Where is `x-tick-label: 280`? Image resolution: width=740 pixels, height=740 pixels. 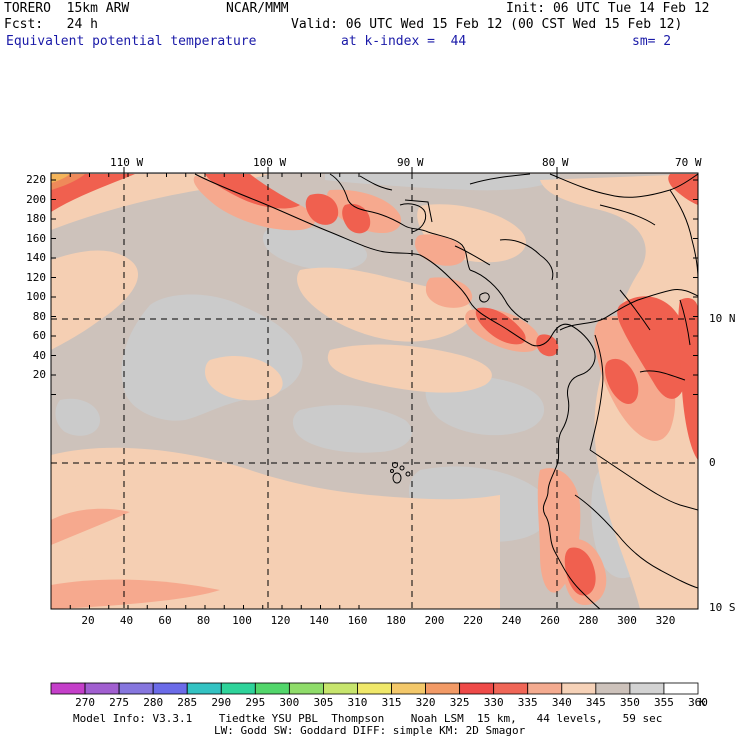
x-tick-label: 280 is located at coordinates (588, 620).